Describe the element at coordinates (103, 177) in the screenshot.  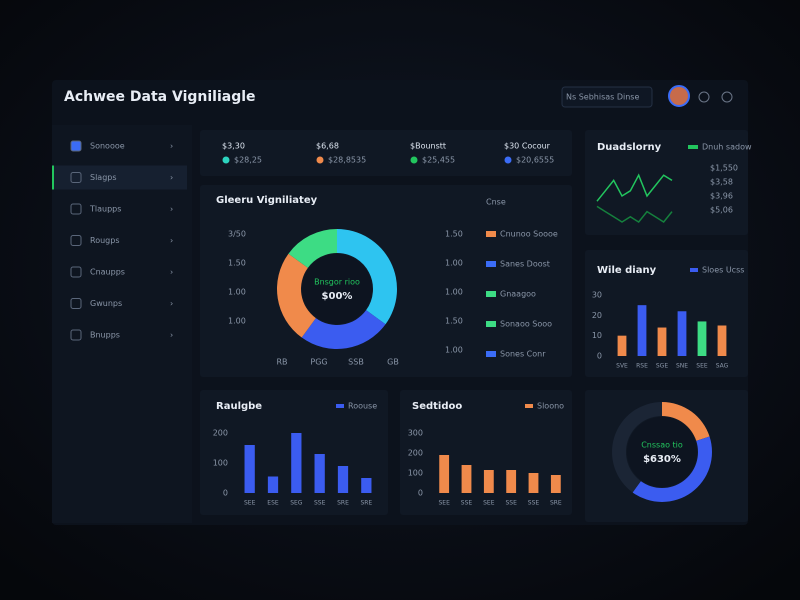
I see `sidebar-label: Slagps` at that location.